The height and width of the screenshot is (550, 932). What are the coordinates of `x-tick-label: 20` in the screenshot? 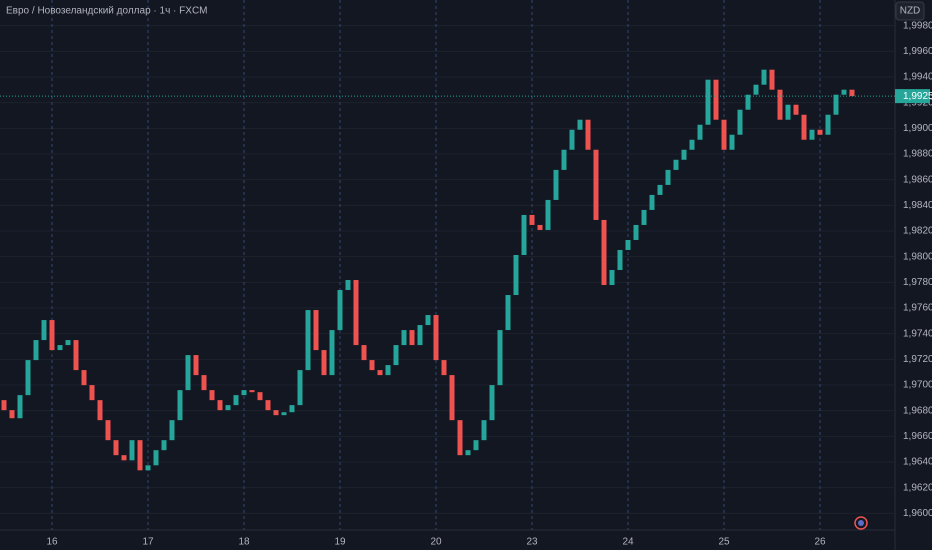 It's located at (436, 542).